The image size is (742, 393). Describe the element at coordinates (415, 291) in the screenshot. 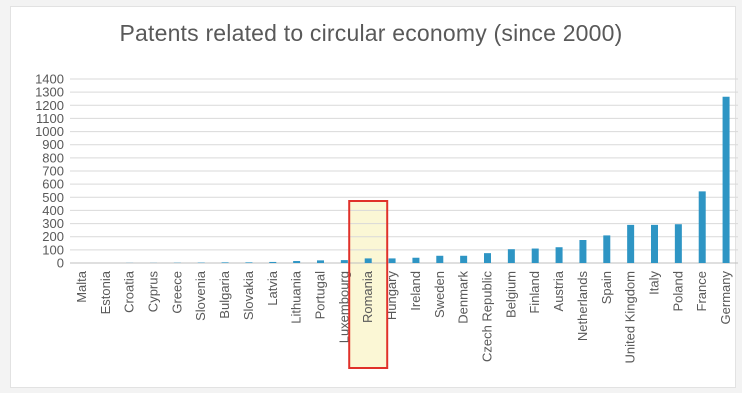

I see `x-tick-label: Ireland` at that location.